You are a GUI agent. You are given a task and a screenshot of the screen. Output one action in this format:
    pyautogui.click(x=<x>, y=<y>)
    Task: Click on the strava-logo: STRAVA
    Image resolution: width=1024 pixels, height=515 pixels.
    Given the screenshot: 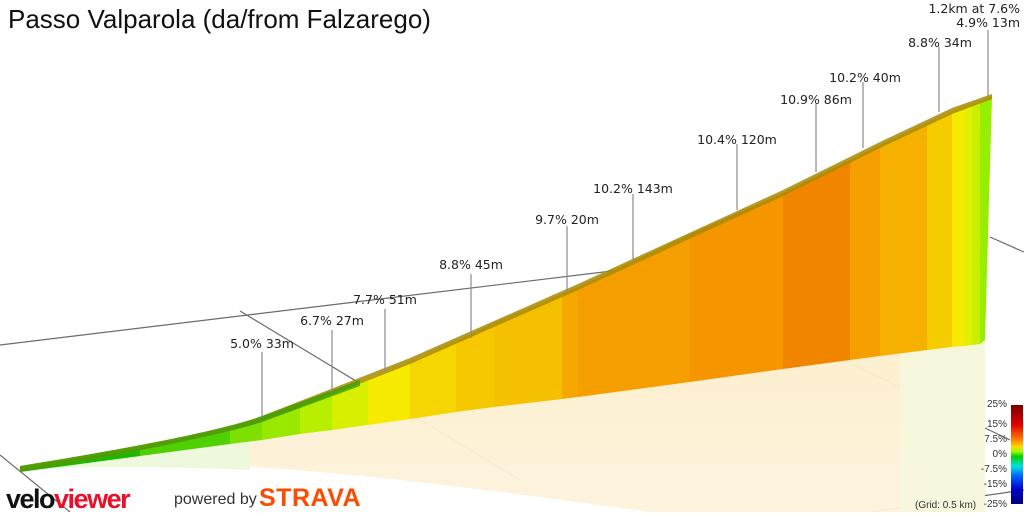 What is the action you would take?
    pyautogui.click(x=310, y=498)
    